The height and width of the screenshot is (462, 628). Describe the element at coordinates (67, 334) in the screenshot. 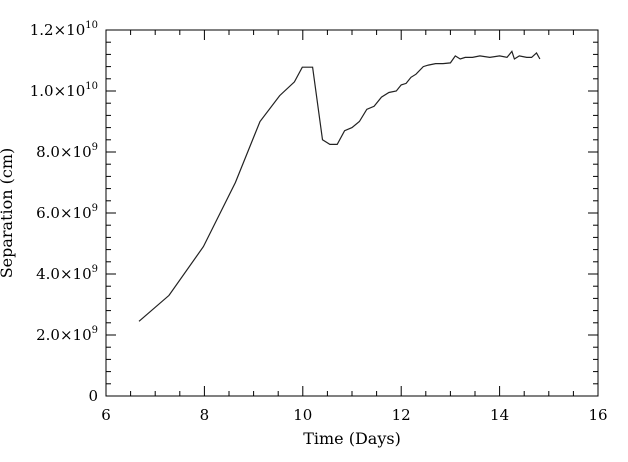

I see `y-tick-label: 2.0×109` at that location.